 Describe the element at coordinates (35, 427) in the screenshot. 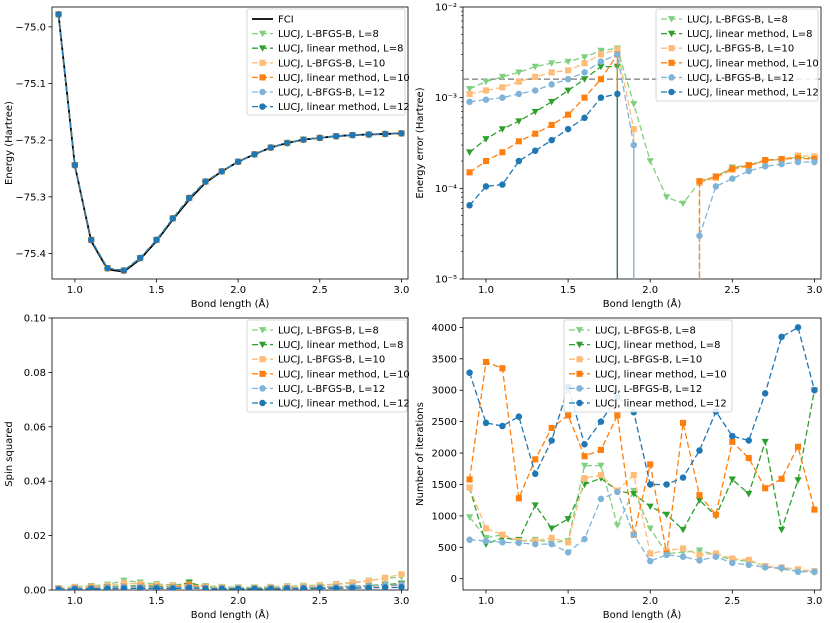

I see `spin-ytick-label: 0.06` at that location.